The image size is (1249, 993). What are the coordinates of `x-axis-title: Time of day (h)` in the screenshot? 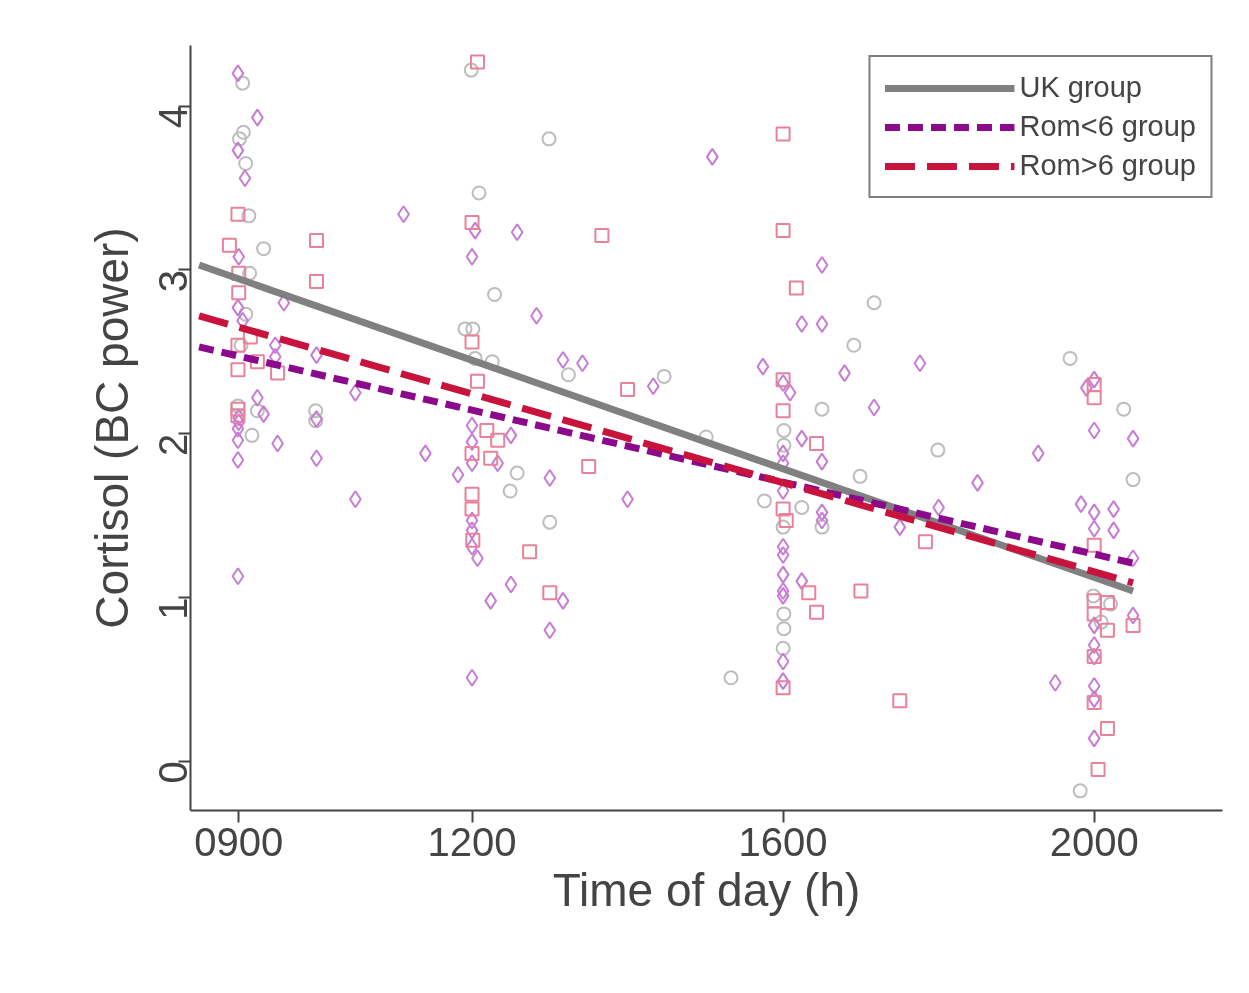 It's located at (706, 889).